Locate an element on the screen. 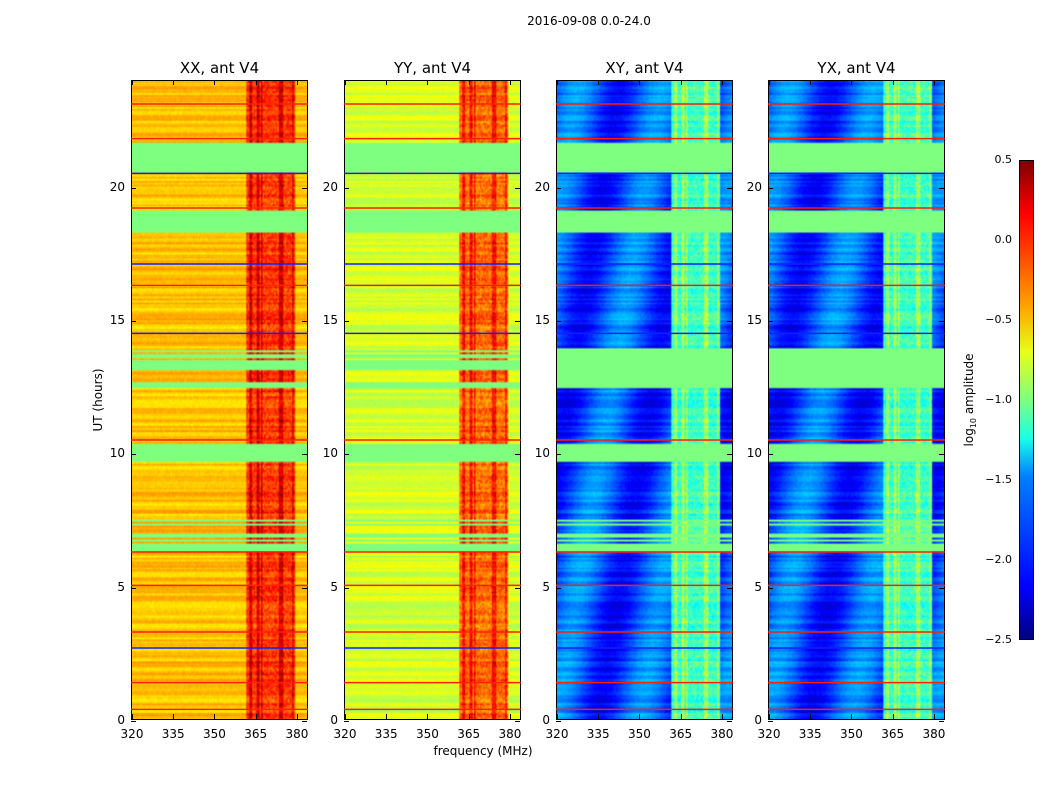 The width and height of the screenshot is (1050, 800). colorbar-label: log10 amplitude is located at coordinates (970, 400).